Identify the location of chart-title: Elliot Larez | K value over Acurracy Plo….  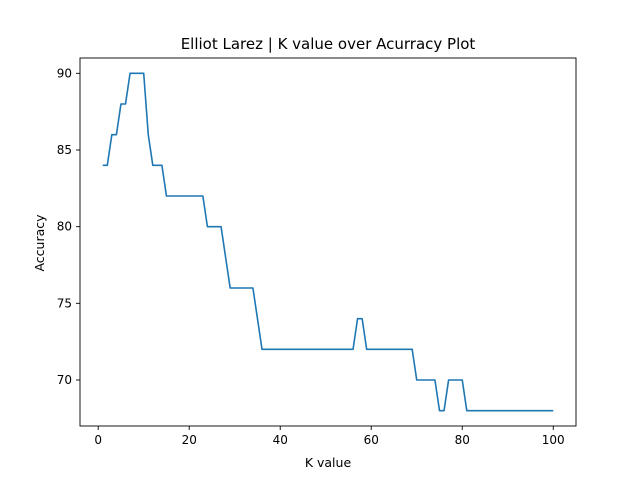
(328, 44).